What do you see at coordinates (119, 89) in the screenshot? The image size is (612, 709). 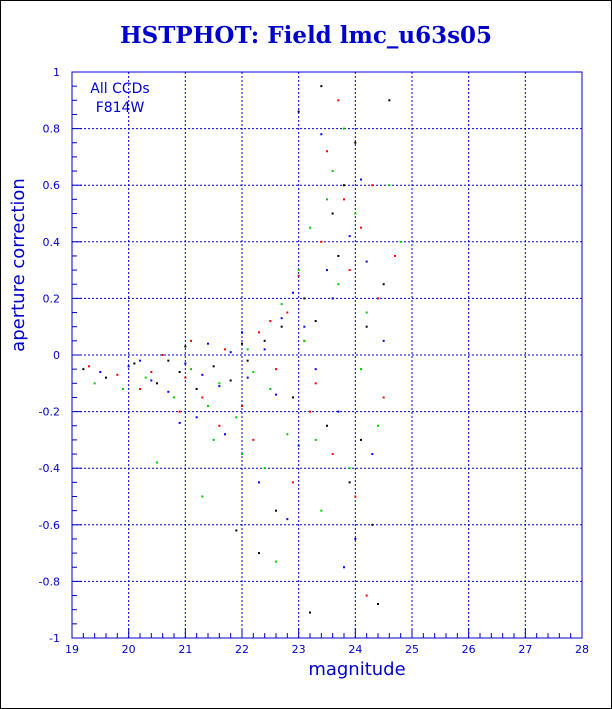 I see `annotation-all-ccds: All CCDs` at bounding box center [119, 89].